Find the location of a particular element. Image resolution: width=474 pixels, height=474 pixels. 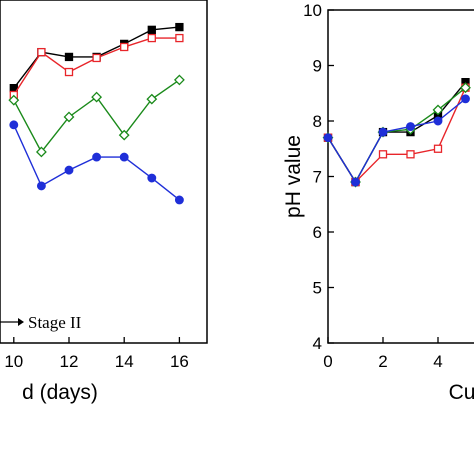

y-axis-label: pH value is located at coordinates (293, 176).